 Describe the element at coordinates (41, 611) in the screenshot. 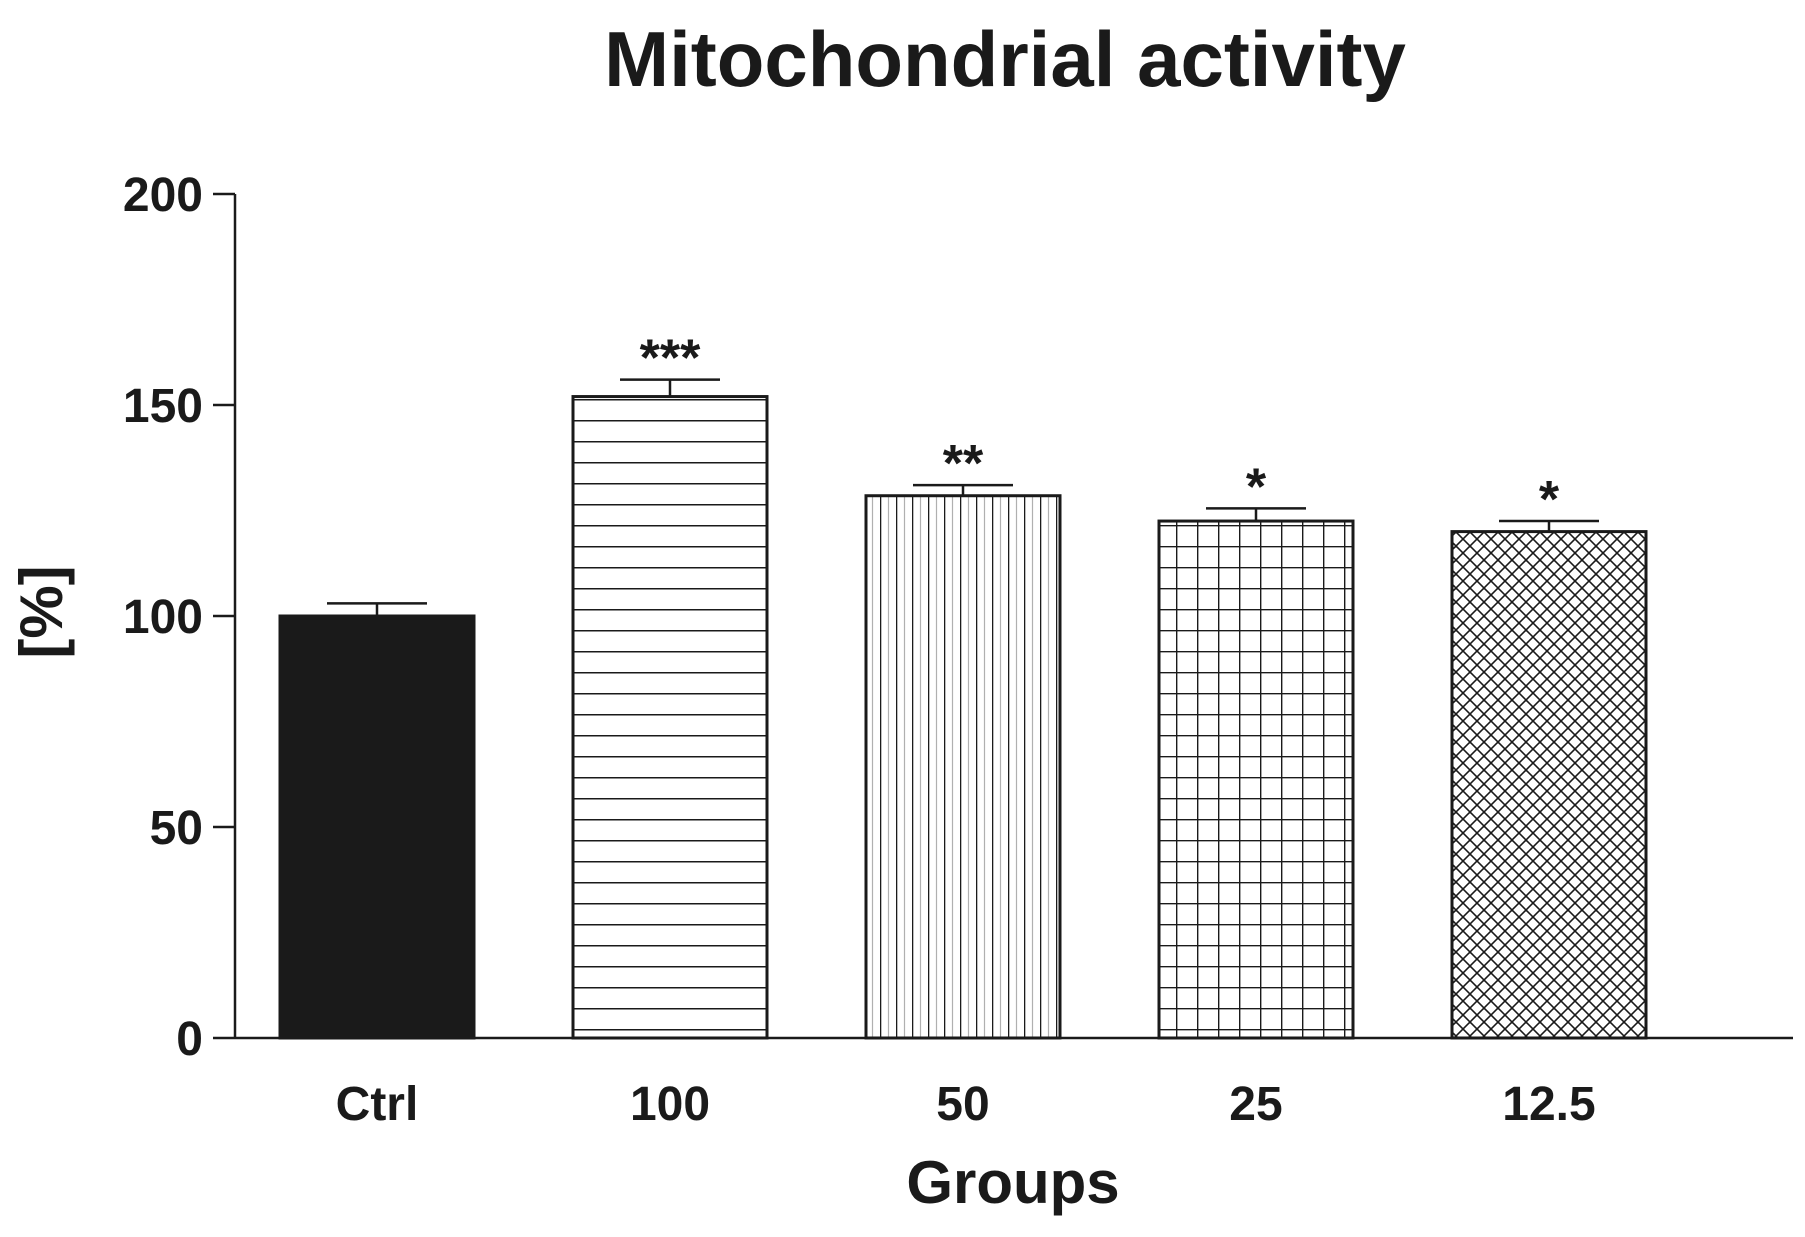

I see `y-axis-label: [%]` at that location.